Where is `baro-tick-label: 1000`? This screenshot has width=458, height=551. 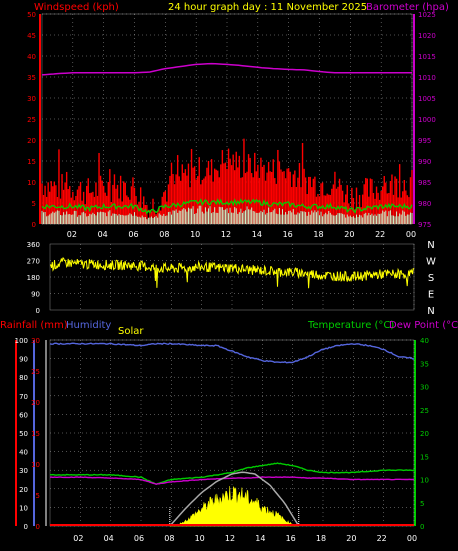 baro-tick-label: 1000 is located at coordinates (427, 120).